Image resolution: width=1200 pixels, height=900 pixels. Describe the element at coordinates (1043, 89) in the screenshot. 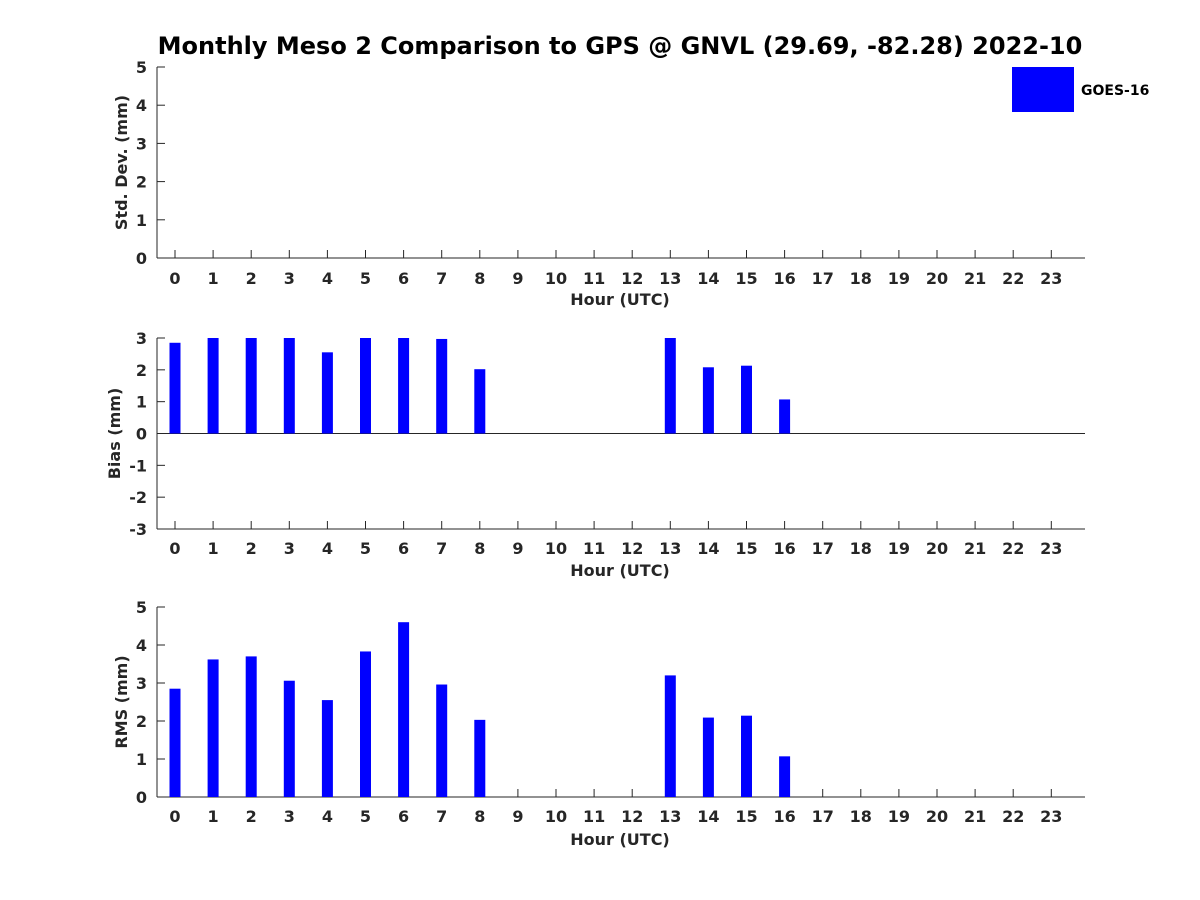

I see `legend-swatch` at that location.